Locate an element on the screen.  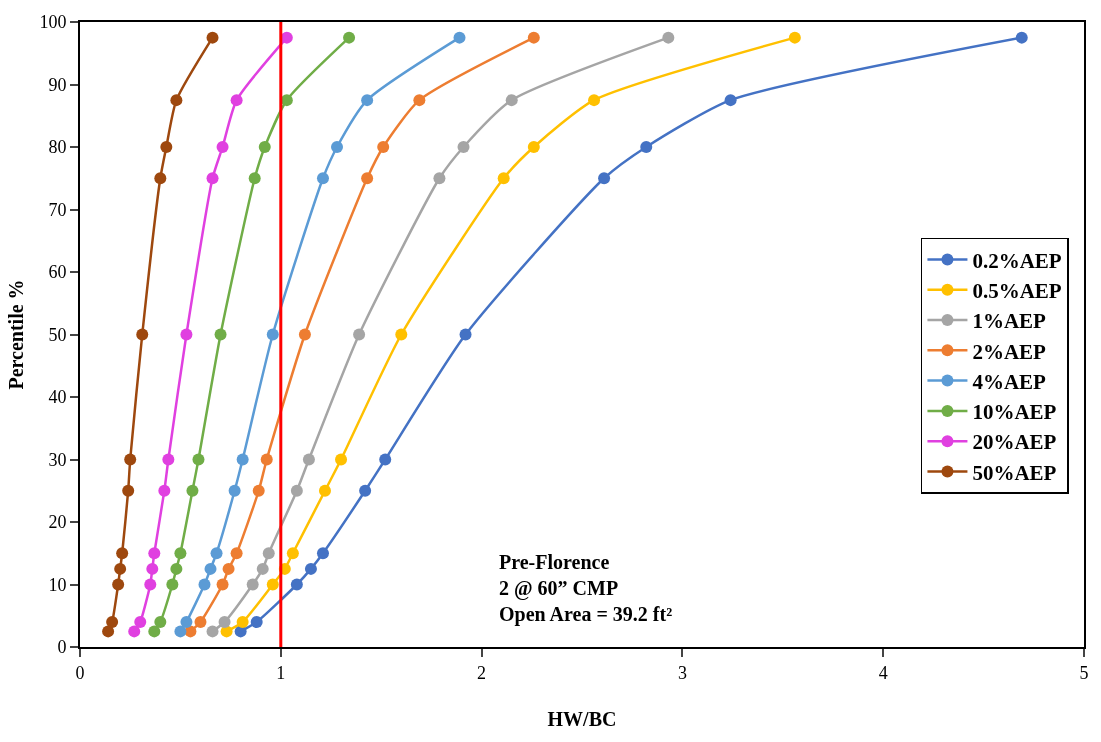
y-tick-label: 40 is located at coordinates (57, 397).